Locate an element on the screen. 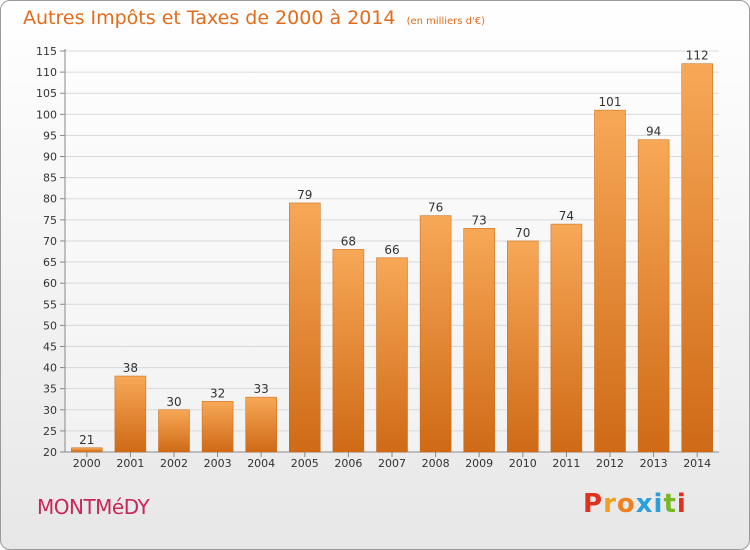 The height and width of the screenshot is (550, 750). value-label-2002: 30 is located at coordinates (173, 402).